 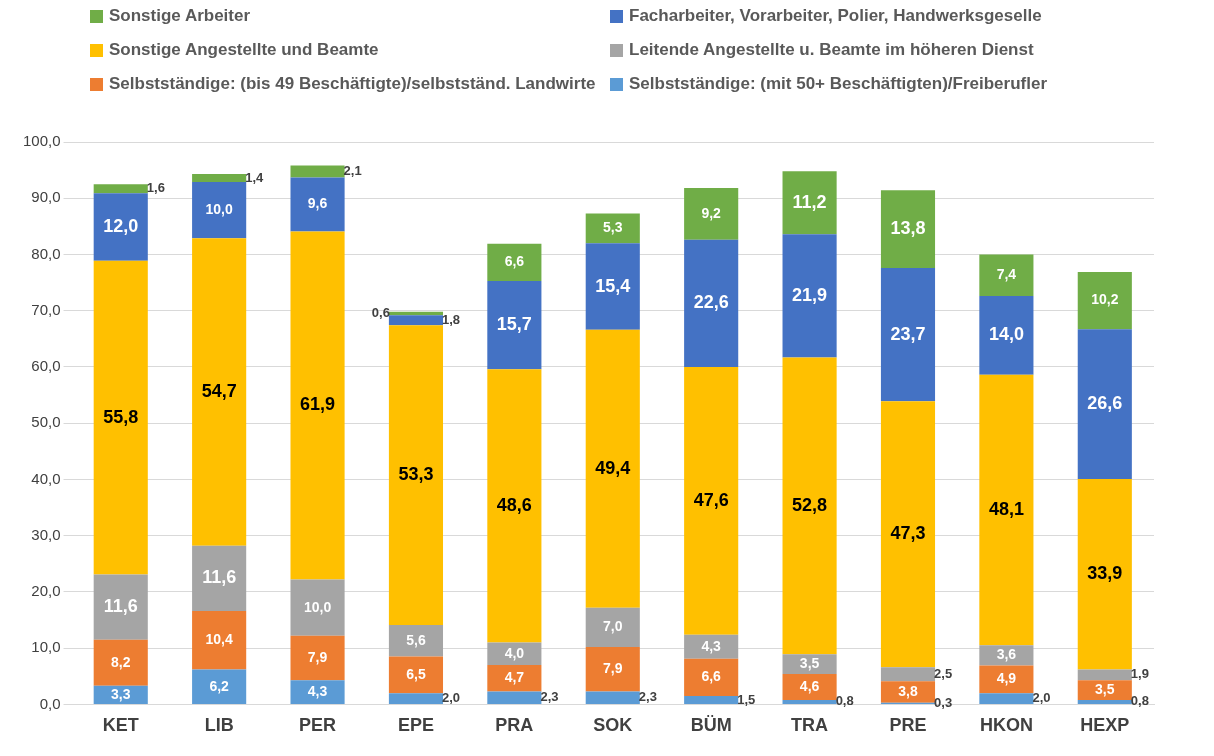 I want to click on data-label: 6,5, so click(x=416, y=673).